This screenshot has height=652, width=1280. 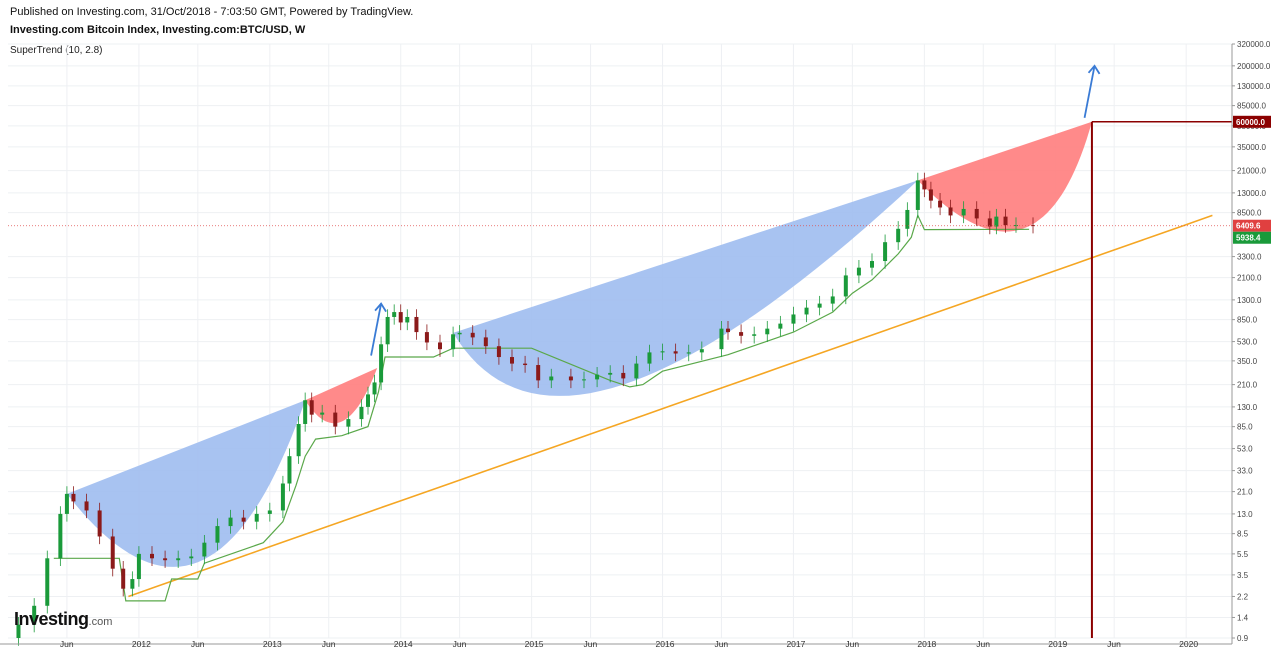 What do you see at coordinates (1247, 407) in the screenshot?
I see `y-tick-label: 130.0` at bounding box center [1247, 407].